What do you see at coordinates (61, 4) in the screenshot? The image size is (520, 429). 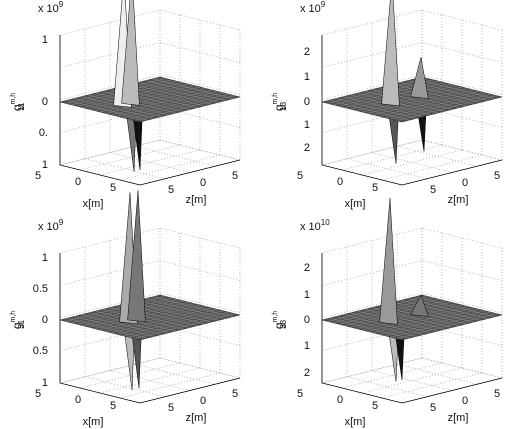 I see `exponent-power: 9` at bounding box center [61, 4].